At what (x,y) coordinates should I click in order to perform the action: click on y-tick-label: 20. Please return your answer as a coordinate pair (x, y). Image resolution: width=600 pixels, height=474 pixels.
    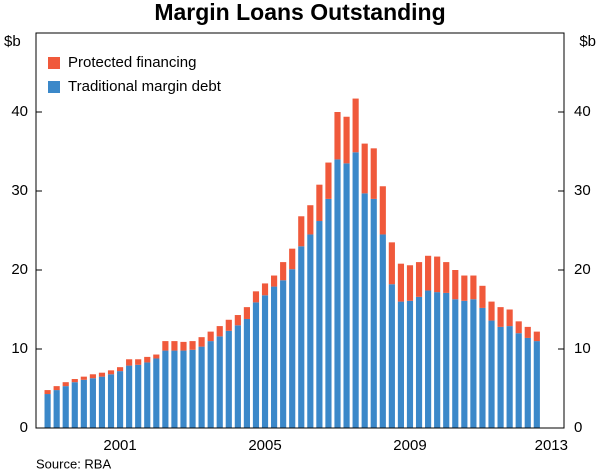
    Looking at the image, I should click on (19, 269).